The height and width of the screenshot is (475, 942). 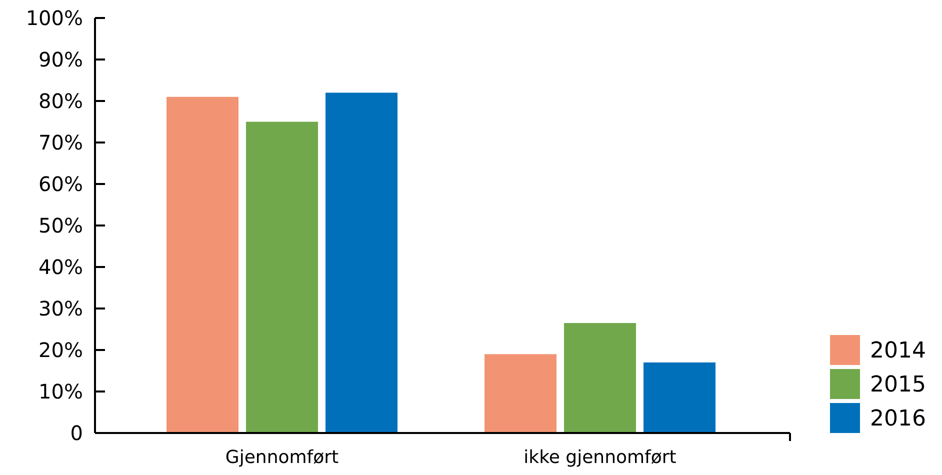 What do you see at coordinates (898, 385) in the screenshot?
I see `legend-label: 2015` at bounding box center [898, 385].